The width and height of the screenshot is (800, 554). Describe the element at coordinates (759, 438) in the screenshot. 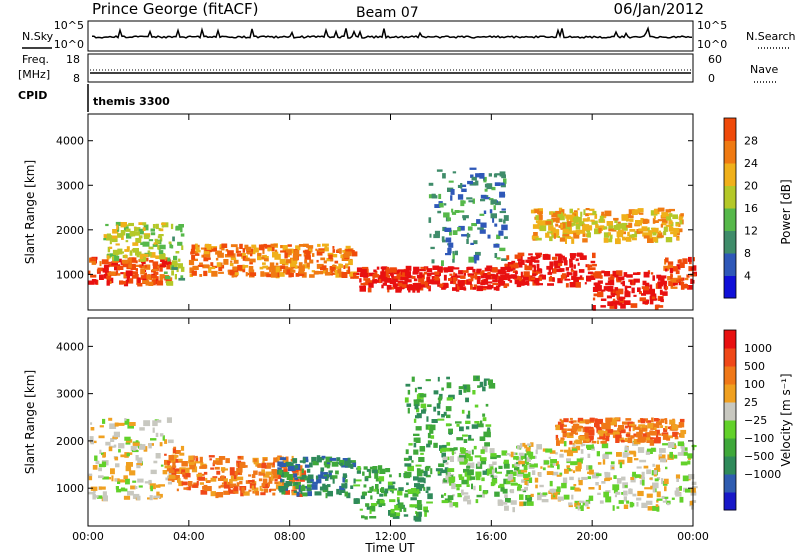

I see `colorbar-tick-label: −100` at that location.